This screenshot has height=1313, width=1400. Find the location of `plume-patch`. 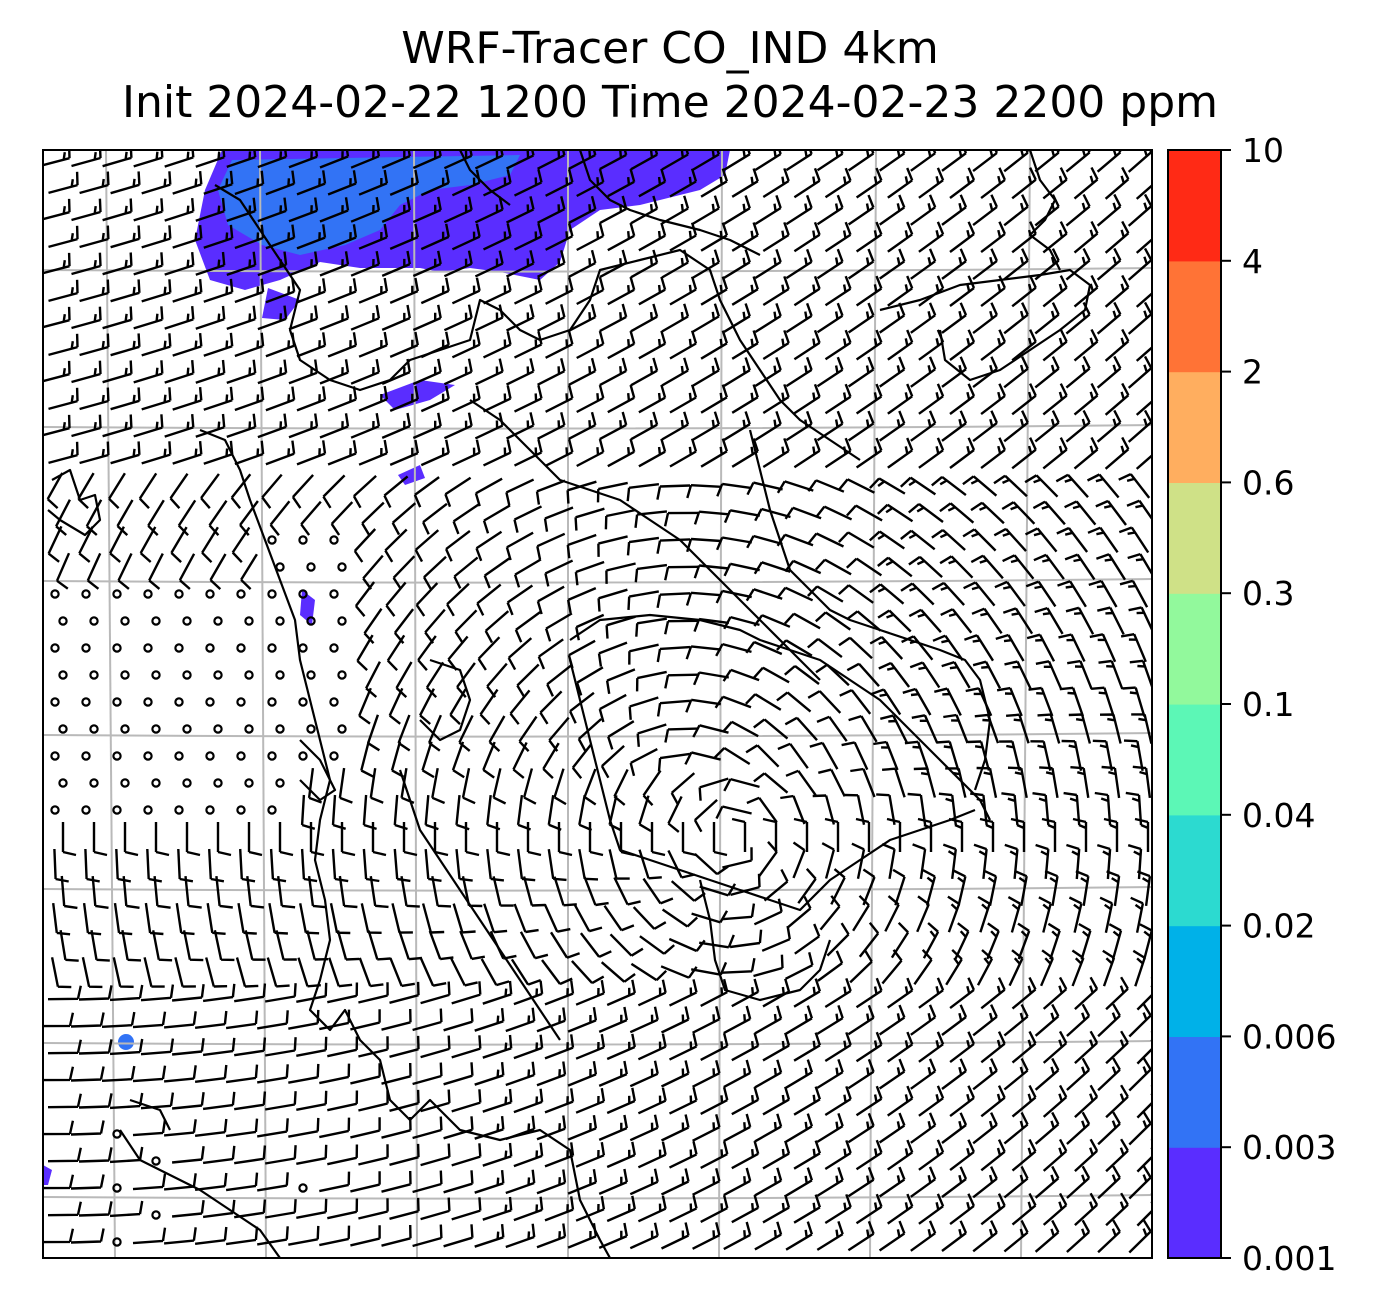

plume-patch is located at coordinates (281, 304).